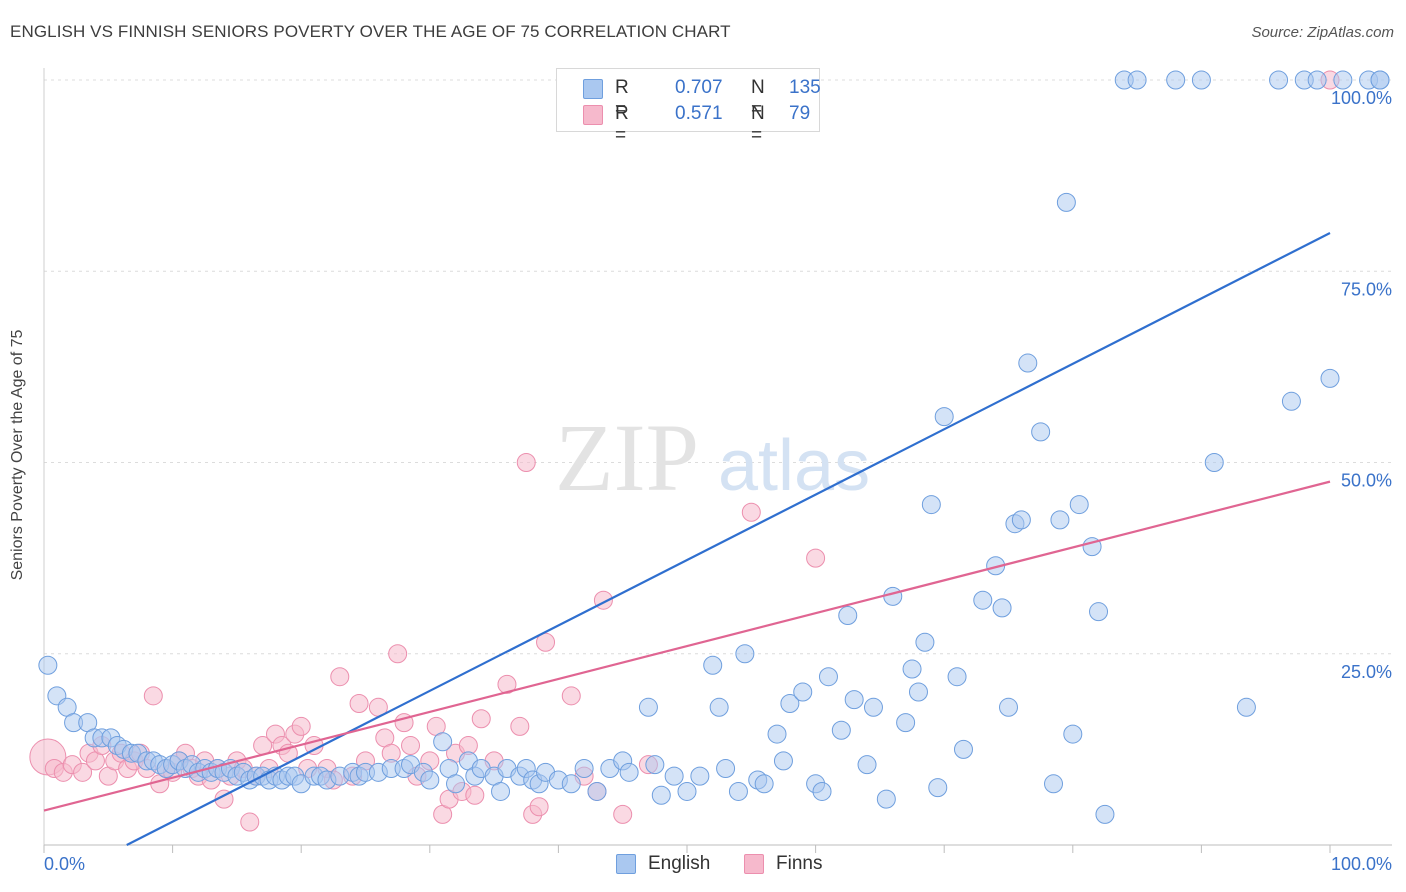 The image size is (1406, 892). What do you see at coordinates (626, 864) in the screenshot?
I see `english-legend-swatch` at bounding box center [626, 864].